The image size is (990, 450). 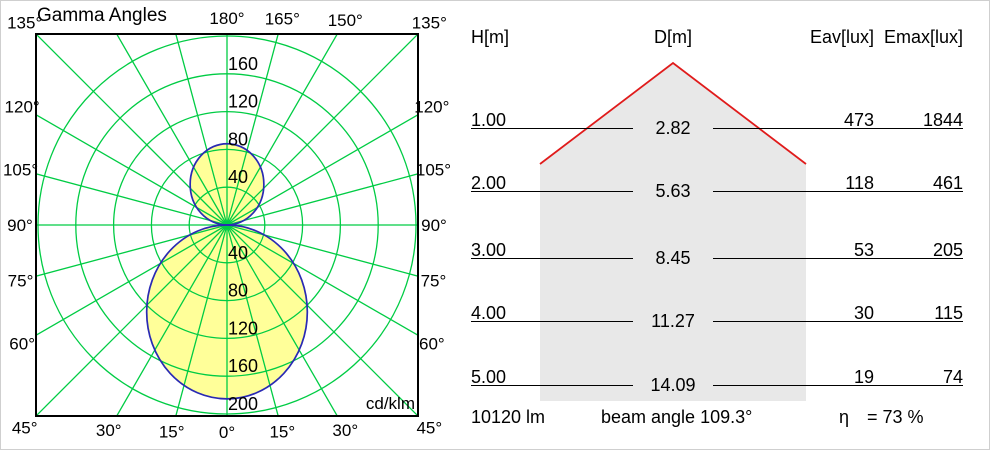 What do you see at coordinates (227, 312) in the screenshot?
I see `intensity-curve-lower` at bounding box center [227, 312].